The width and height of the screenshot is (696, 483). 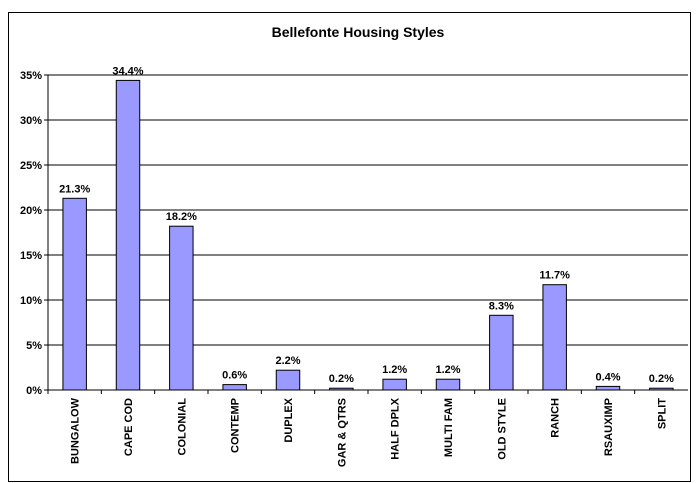 What do you see at coordinates (609, 427) in the screenshot?
I see `x-tick-label: RSAUXIMP` at bounding box center [609, 427].